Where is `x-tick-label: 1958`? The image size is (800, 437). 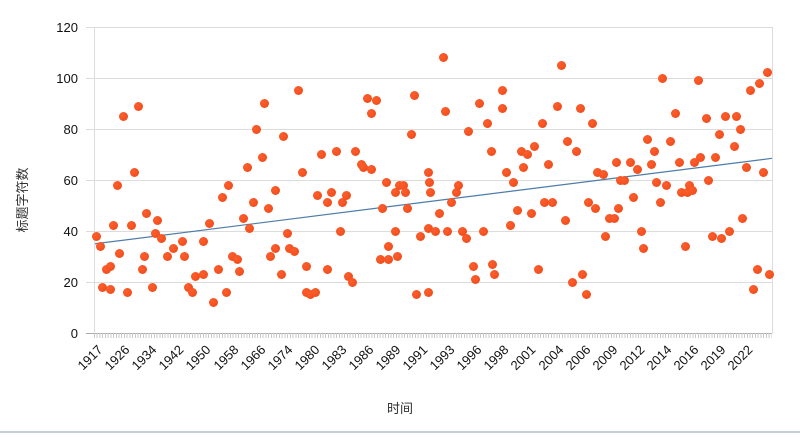 x-tick-label: 1958 is located at coordinates (225, 358).